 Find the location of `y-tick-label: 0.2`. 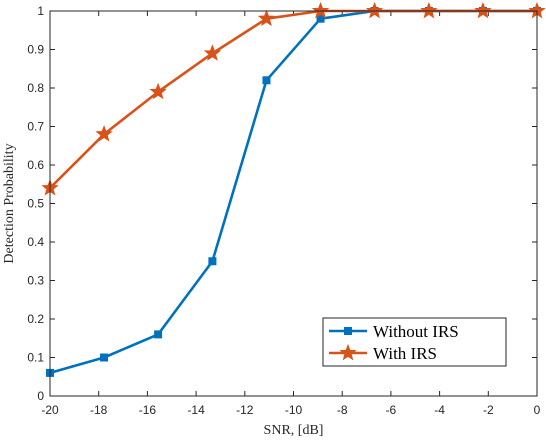

y-tick-label: 0.2 is located at coordinates (35, 319).